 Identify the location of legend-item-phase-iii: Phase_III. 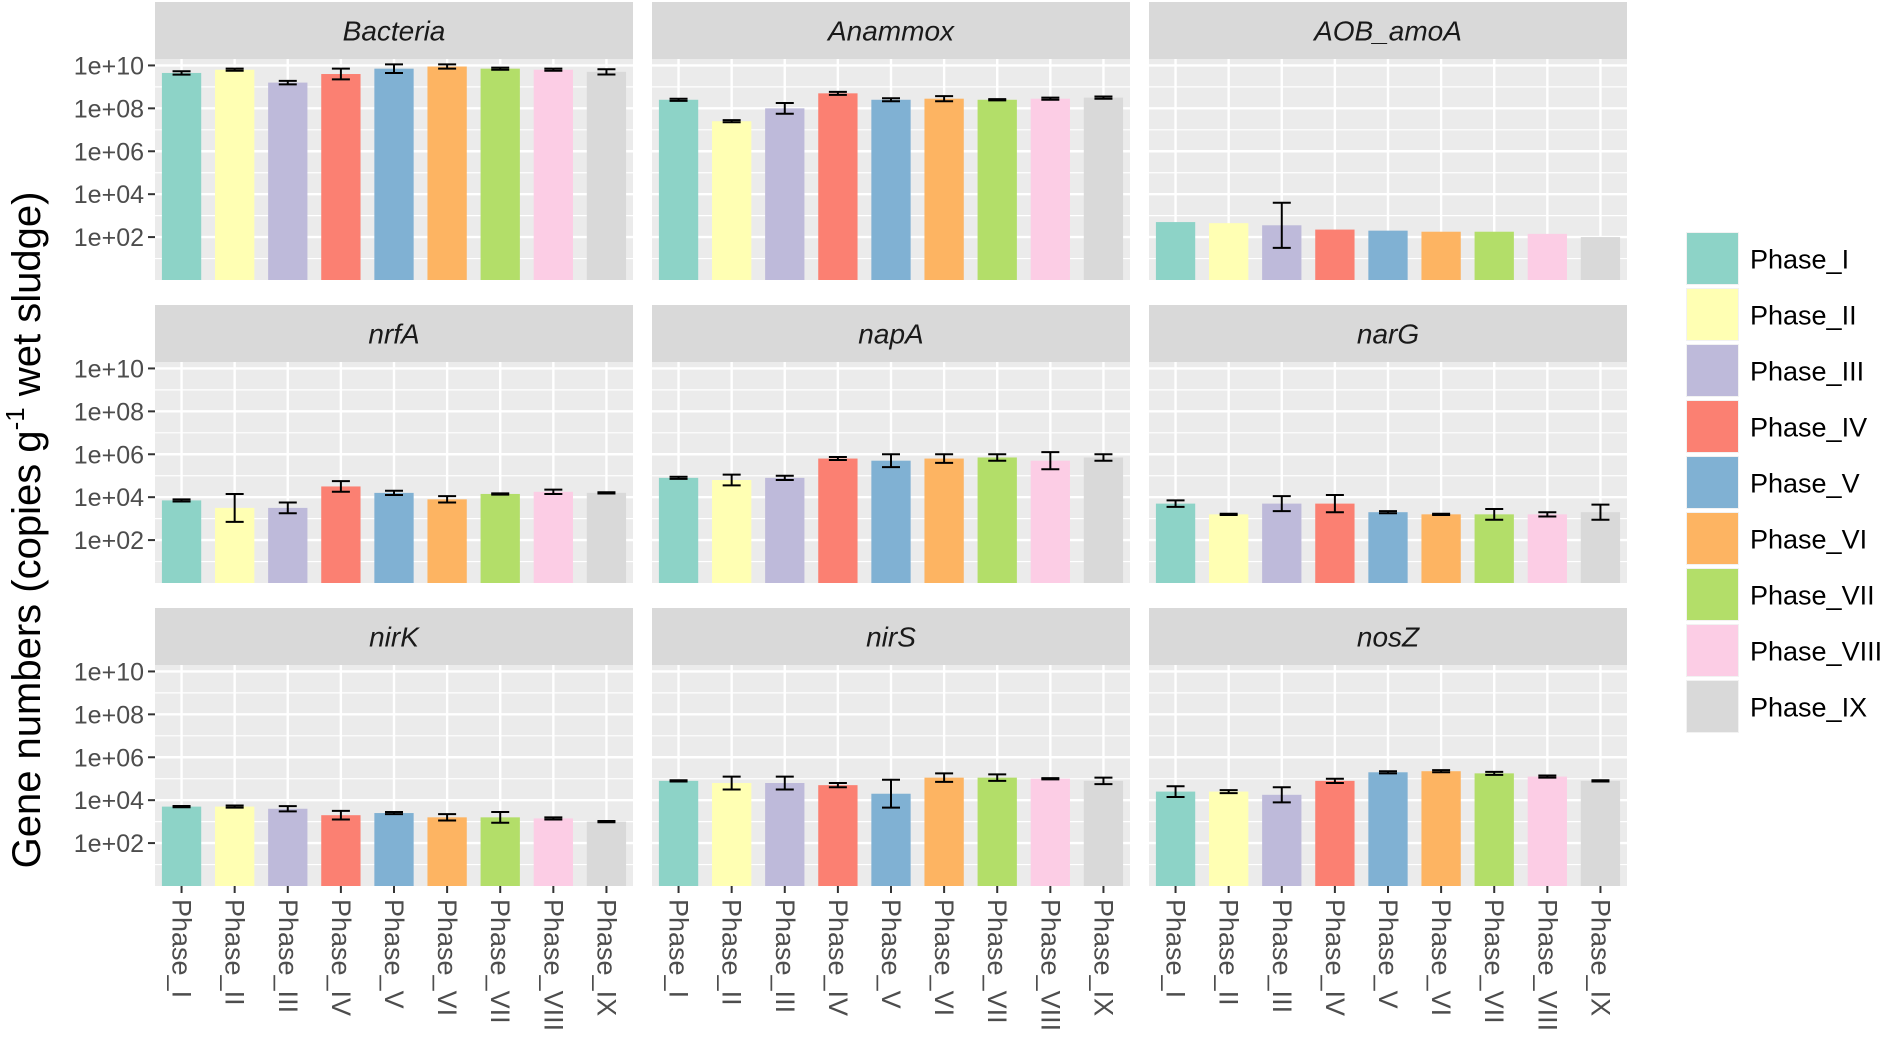
(1775, 370).